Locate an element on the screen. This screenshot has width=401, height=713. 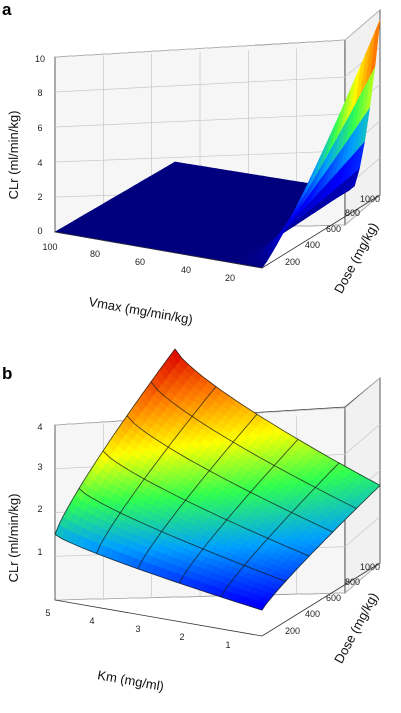
panel-b-z-tick: 2 is located at coordinates (39, 509).